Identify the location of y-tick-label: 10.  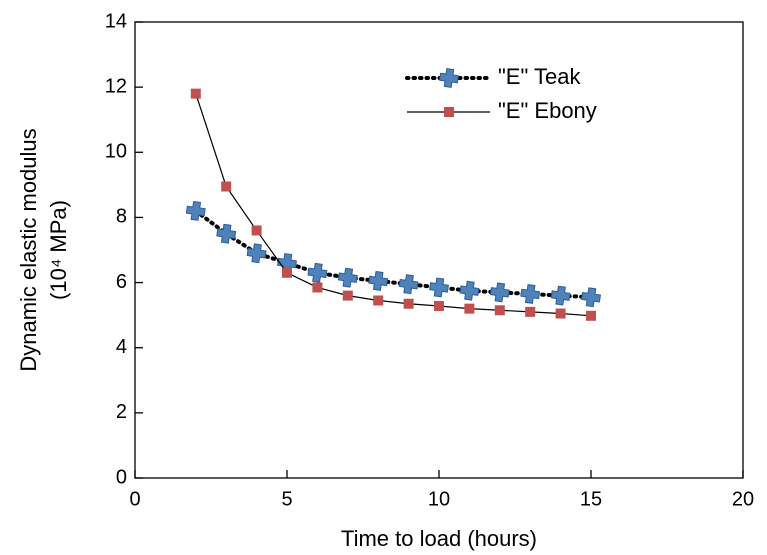
(116, 152).